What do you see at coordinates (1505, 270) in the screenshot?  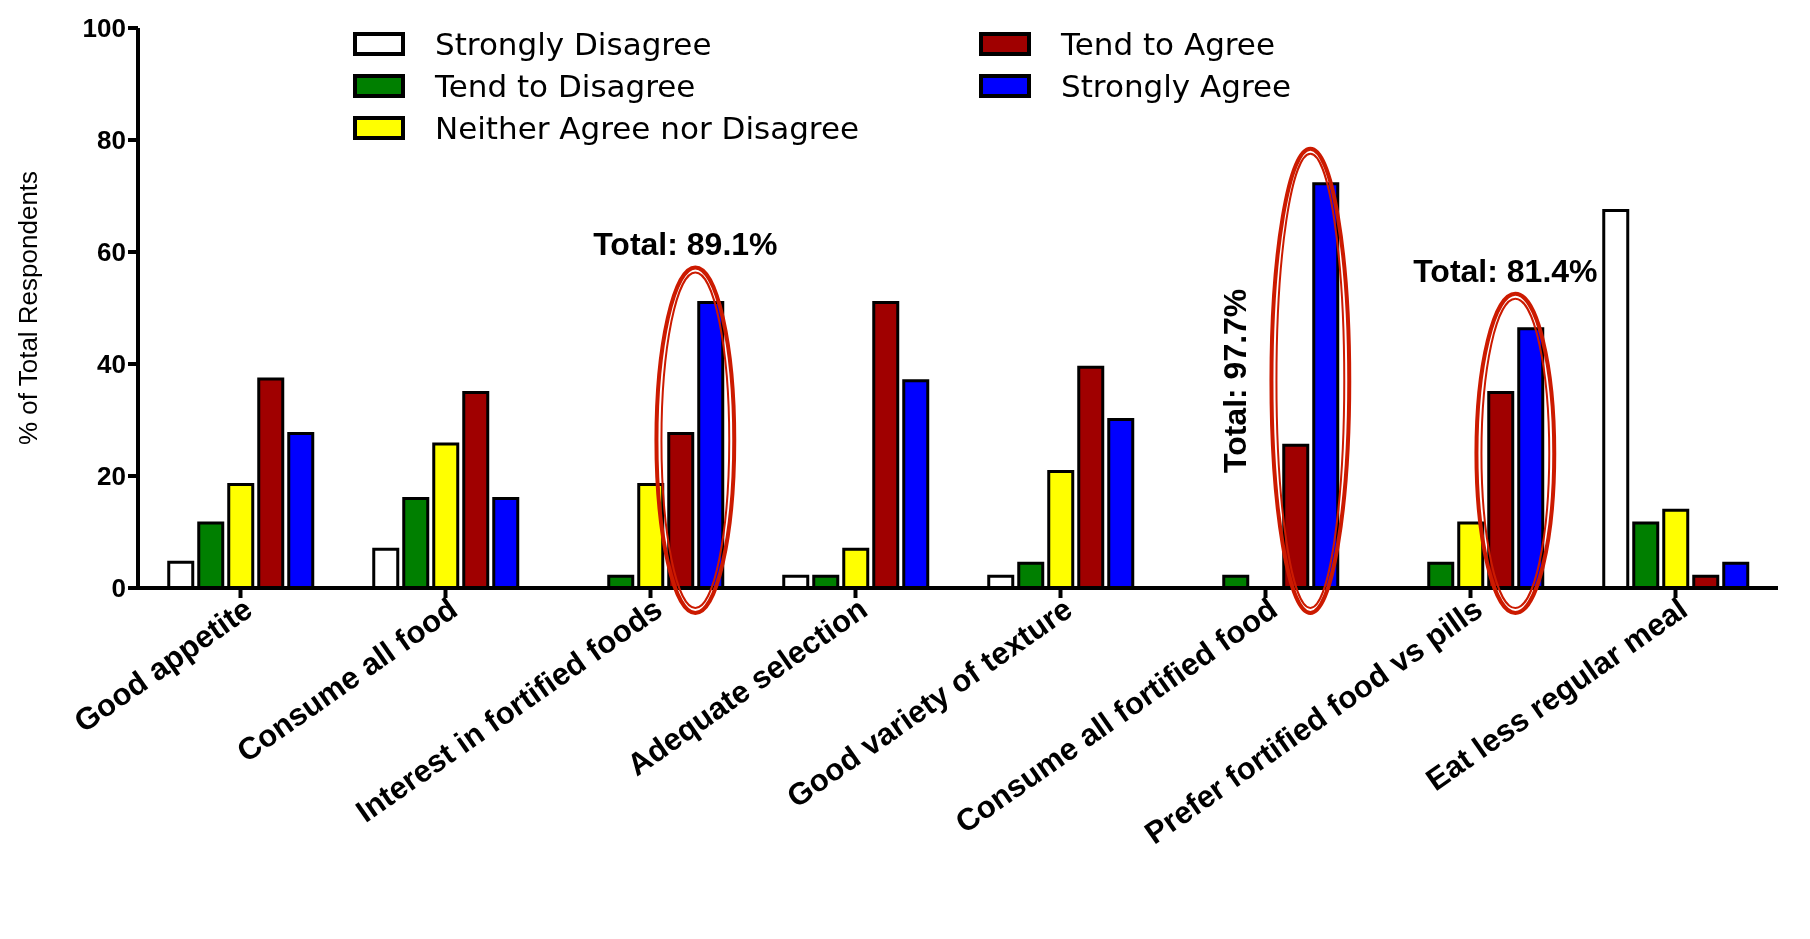 I see `annotation: Total: 81.4%` at bounding box center [1505, 270].